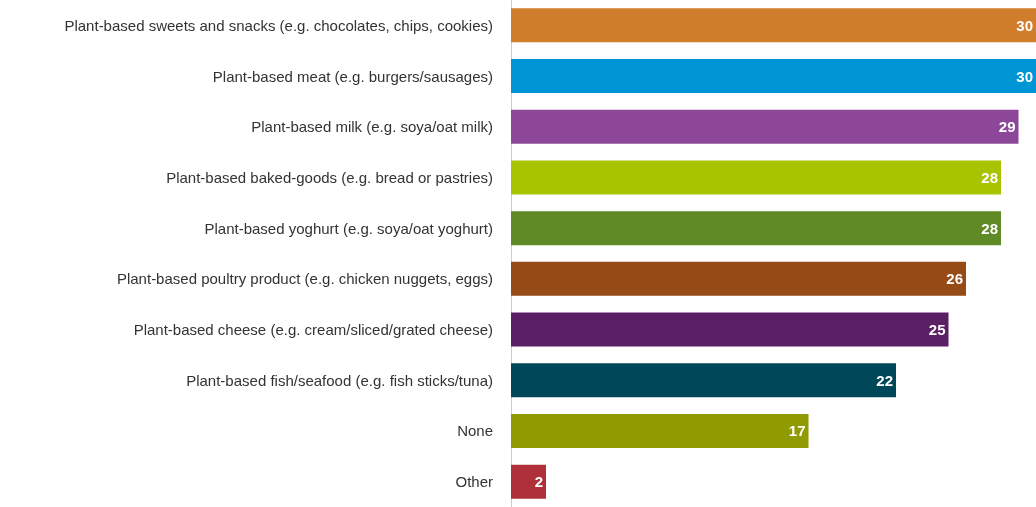  Describe the element at coordinates (352, 76) in the screenshot. I see `y-tick-label: Plant-based meat (e.g. burgers/sausages)` at that location.